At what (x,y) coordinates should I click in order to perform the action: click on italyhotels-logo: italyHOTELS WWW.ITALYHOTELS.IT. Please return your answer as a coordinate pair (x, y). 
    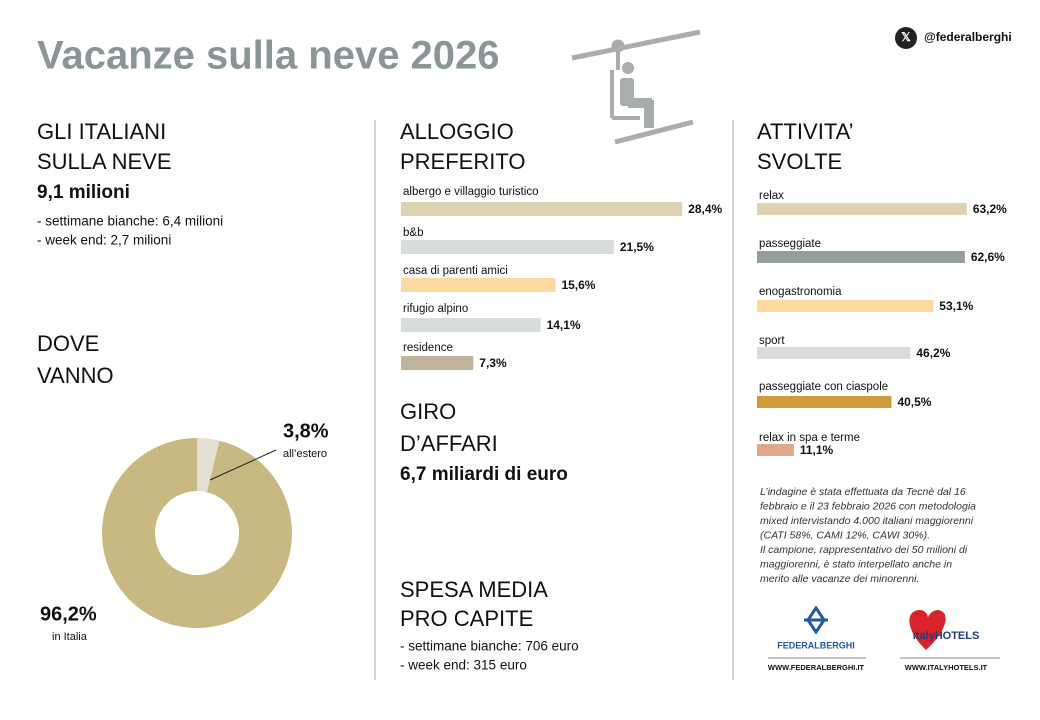
    Looking at the image, I should click on (950, 641).